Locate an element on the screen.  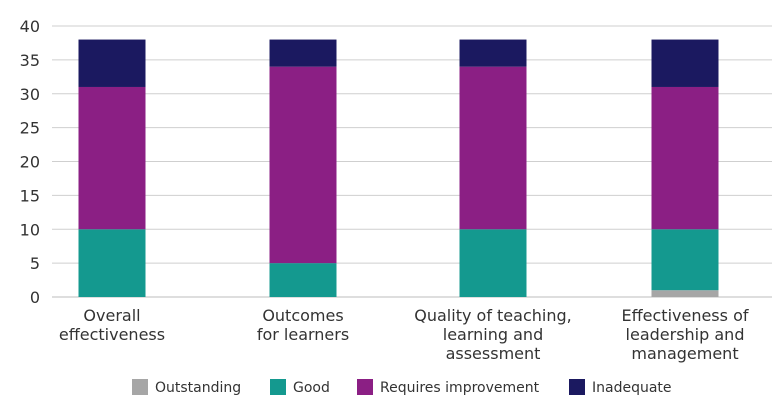
y-tick-label: 40 is located at coordinates (30, 26).